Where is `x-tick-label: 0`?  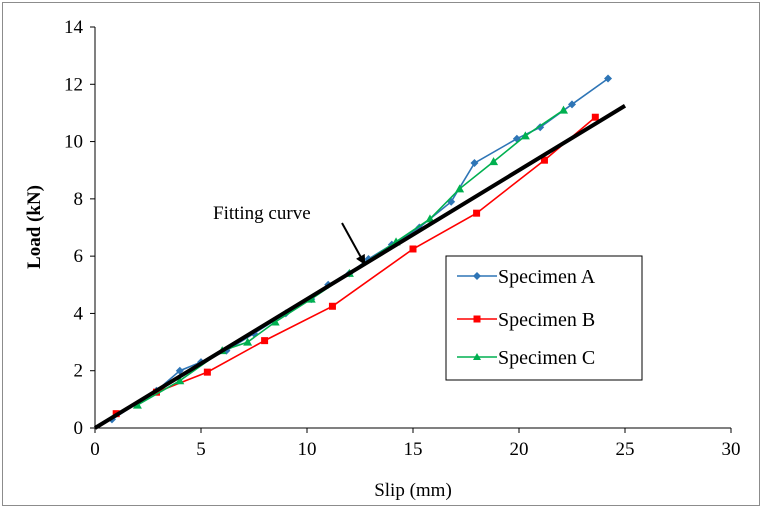 x-tick-label: 0 is located at coordinates (95, 449).